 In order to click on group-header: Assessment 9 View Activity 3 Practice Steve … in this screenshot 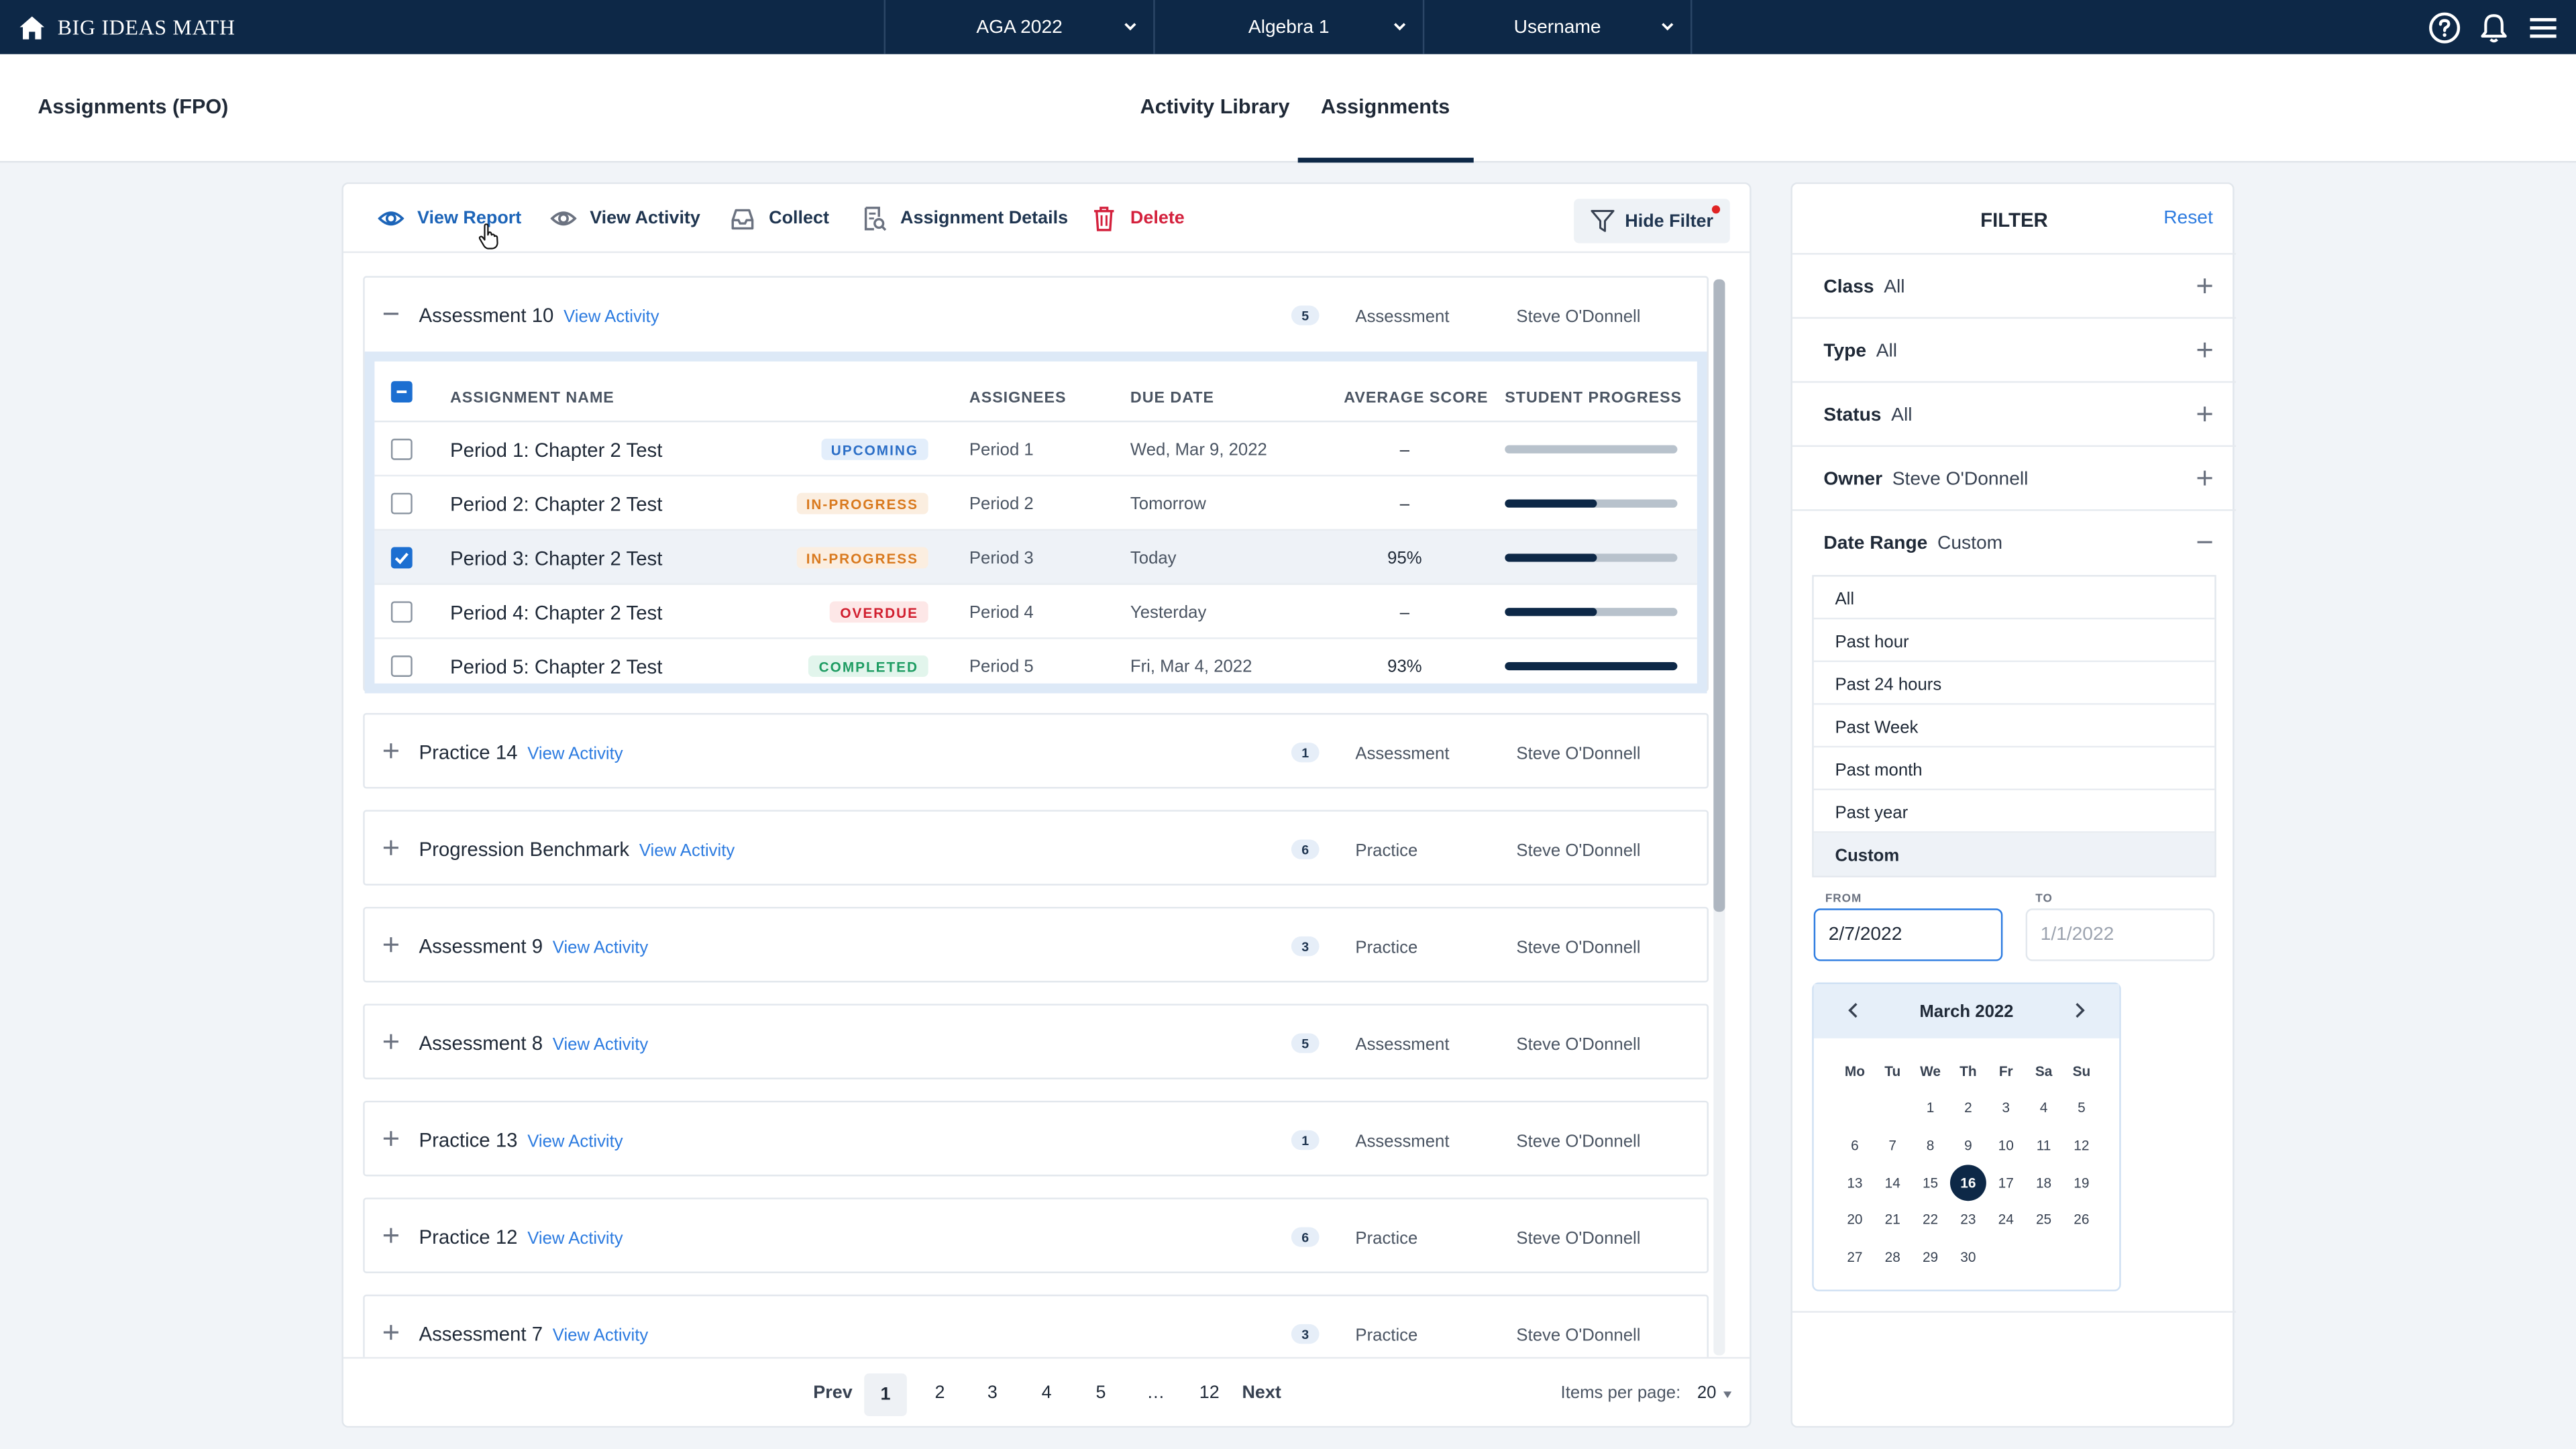, I will do `click(1036, 945)`.